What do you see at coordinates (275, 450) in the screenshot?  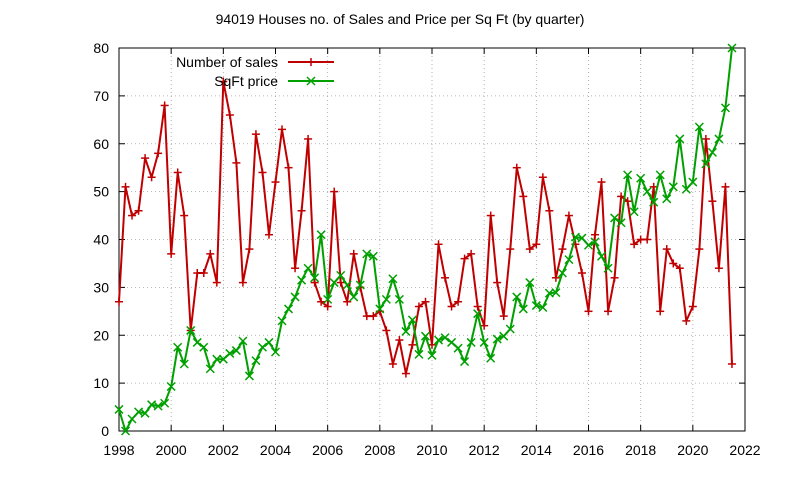 I see `x-tick-label: 2004` at bounding box center [275, 450].